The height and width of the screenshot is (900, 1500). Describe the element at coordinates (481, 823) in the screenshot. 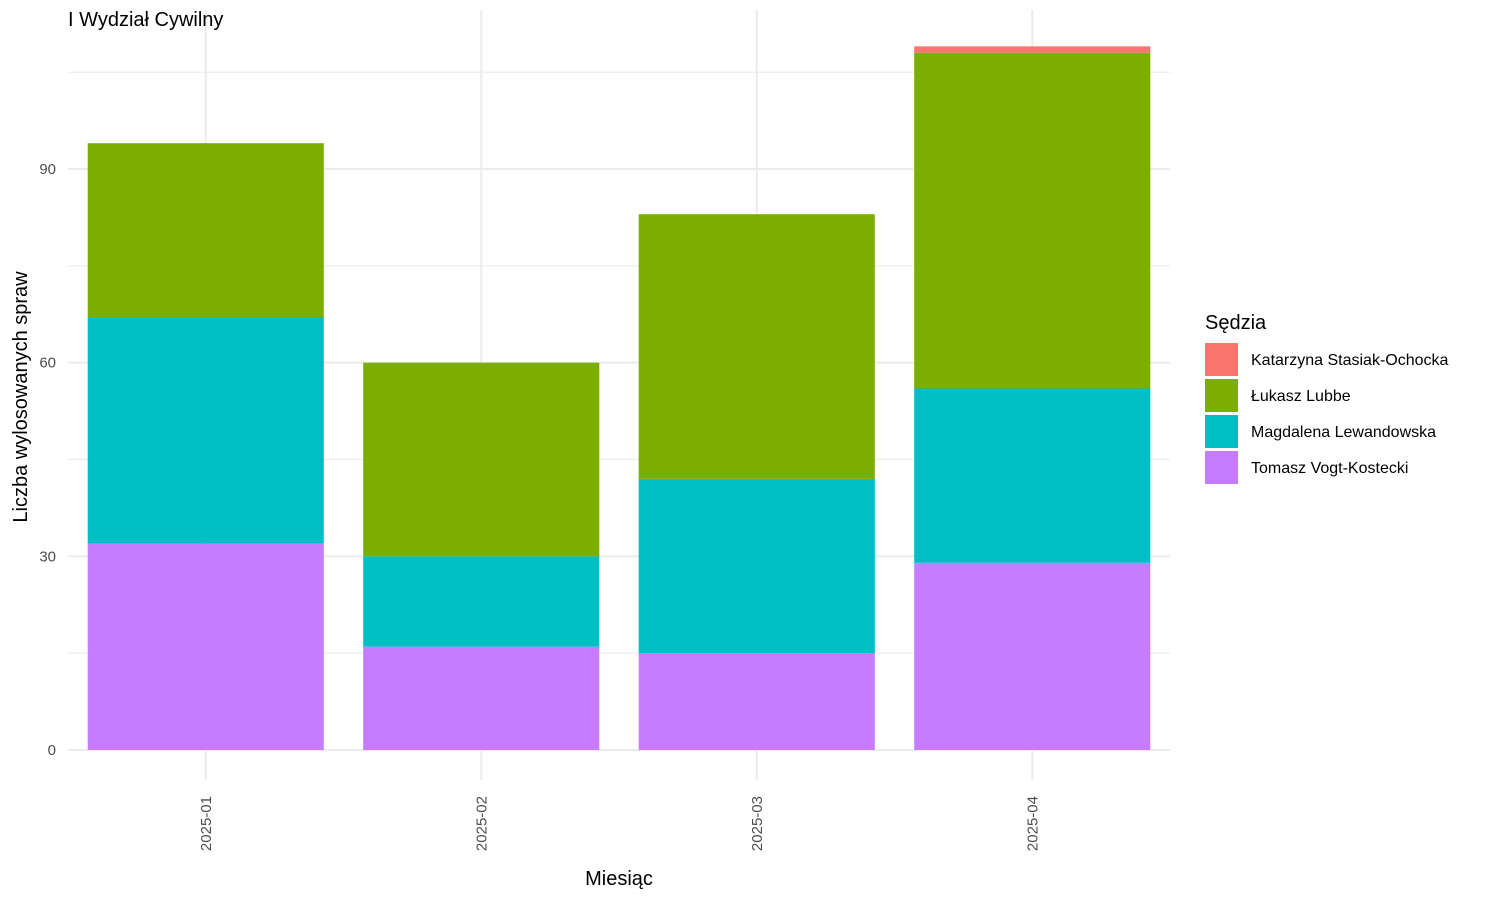

I see `x-tick-label: 2025-02` at that location.